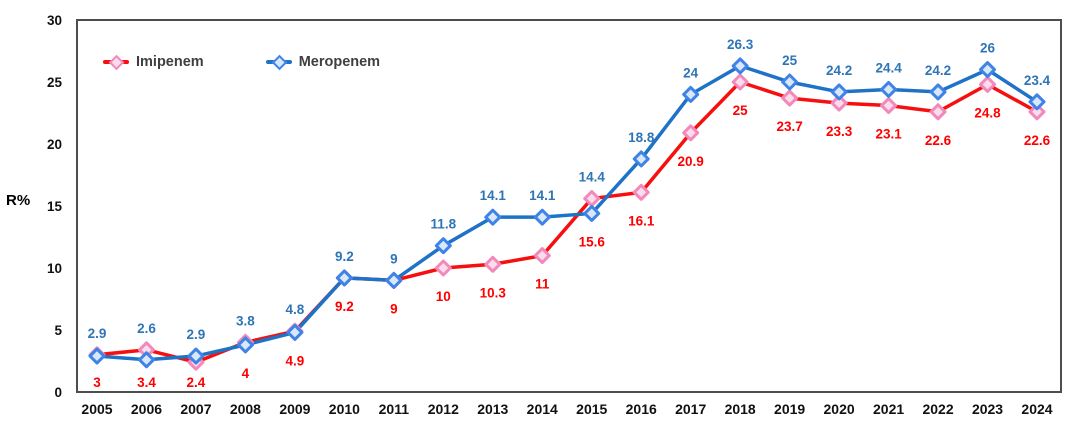  What do you see at coordinates (294, 409) in the screenshot?
I see `x-tick-label: 2009` at bounding box center [294, 409].